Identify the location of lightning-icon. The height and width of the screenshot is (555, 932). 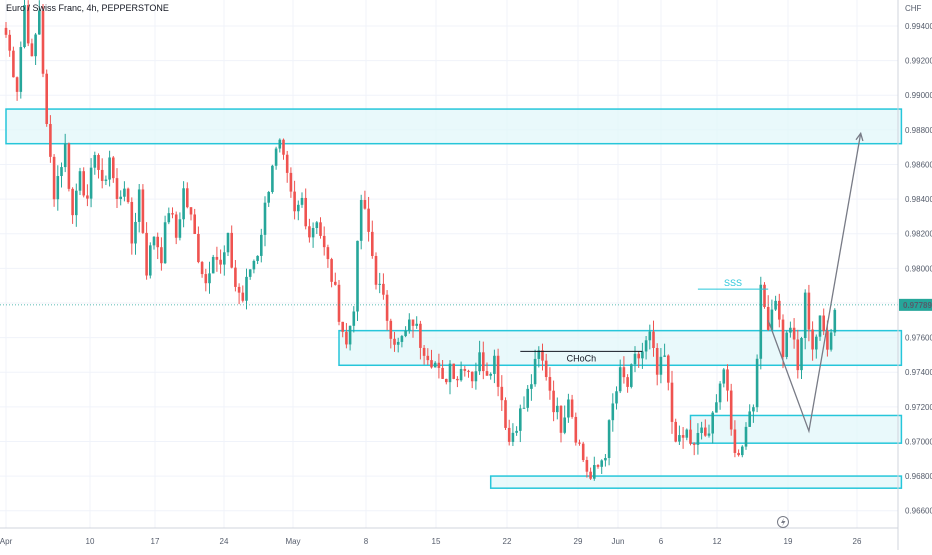
(783, 522).